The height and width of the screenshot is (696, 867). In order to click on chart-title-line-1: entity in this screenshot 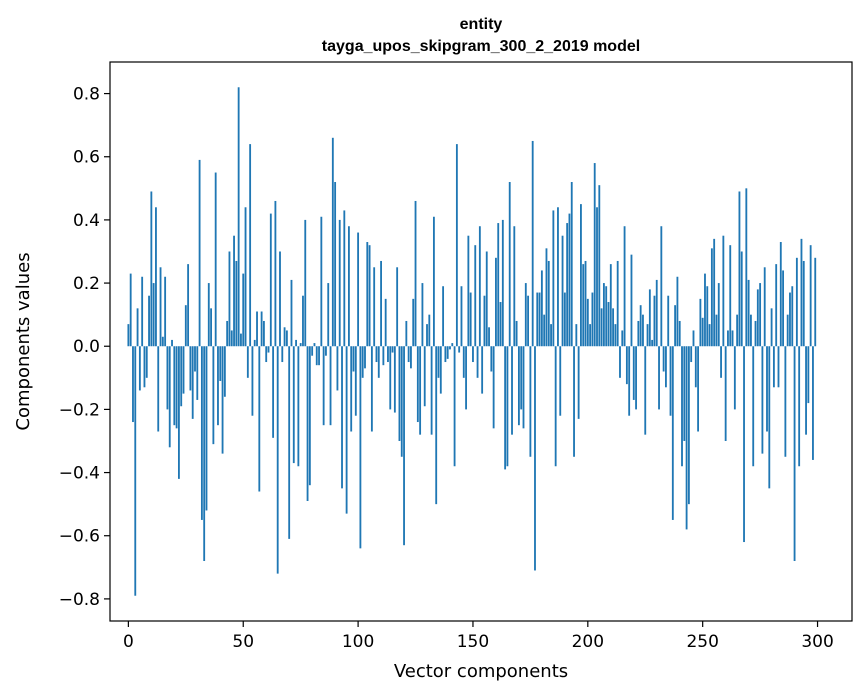, I will do `click(481, 24)`.